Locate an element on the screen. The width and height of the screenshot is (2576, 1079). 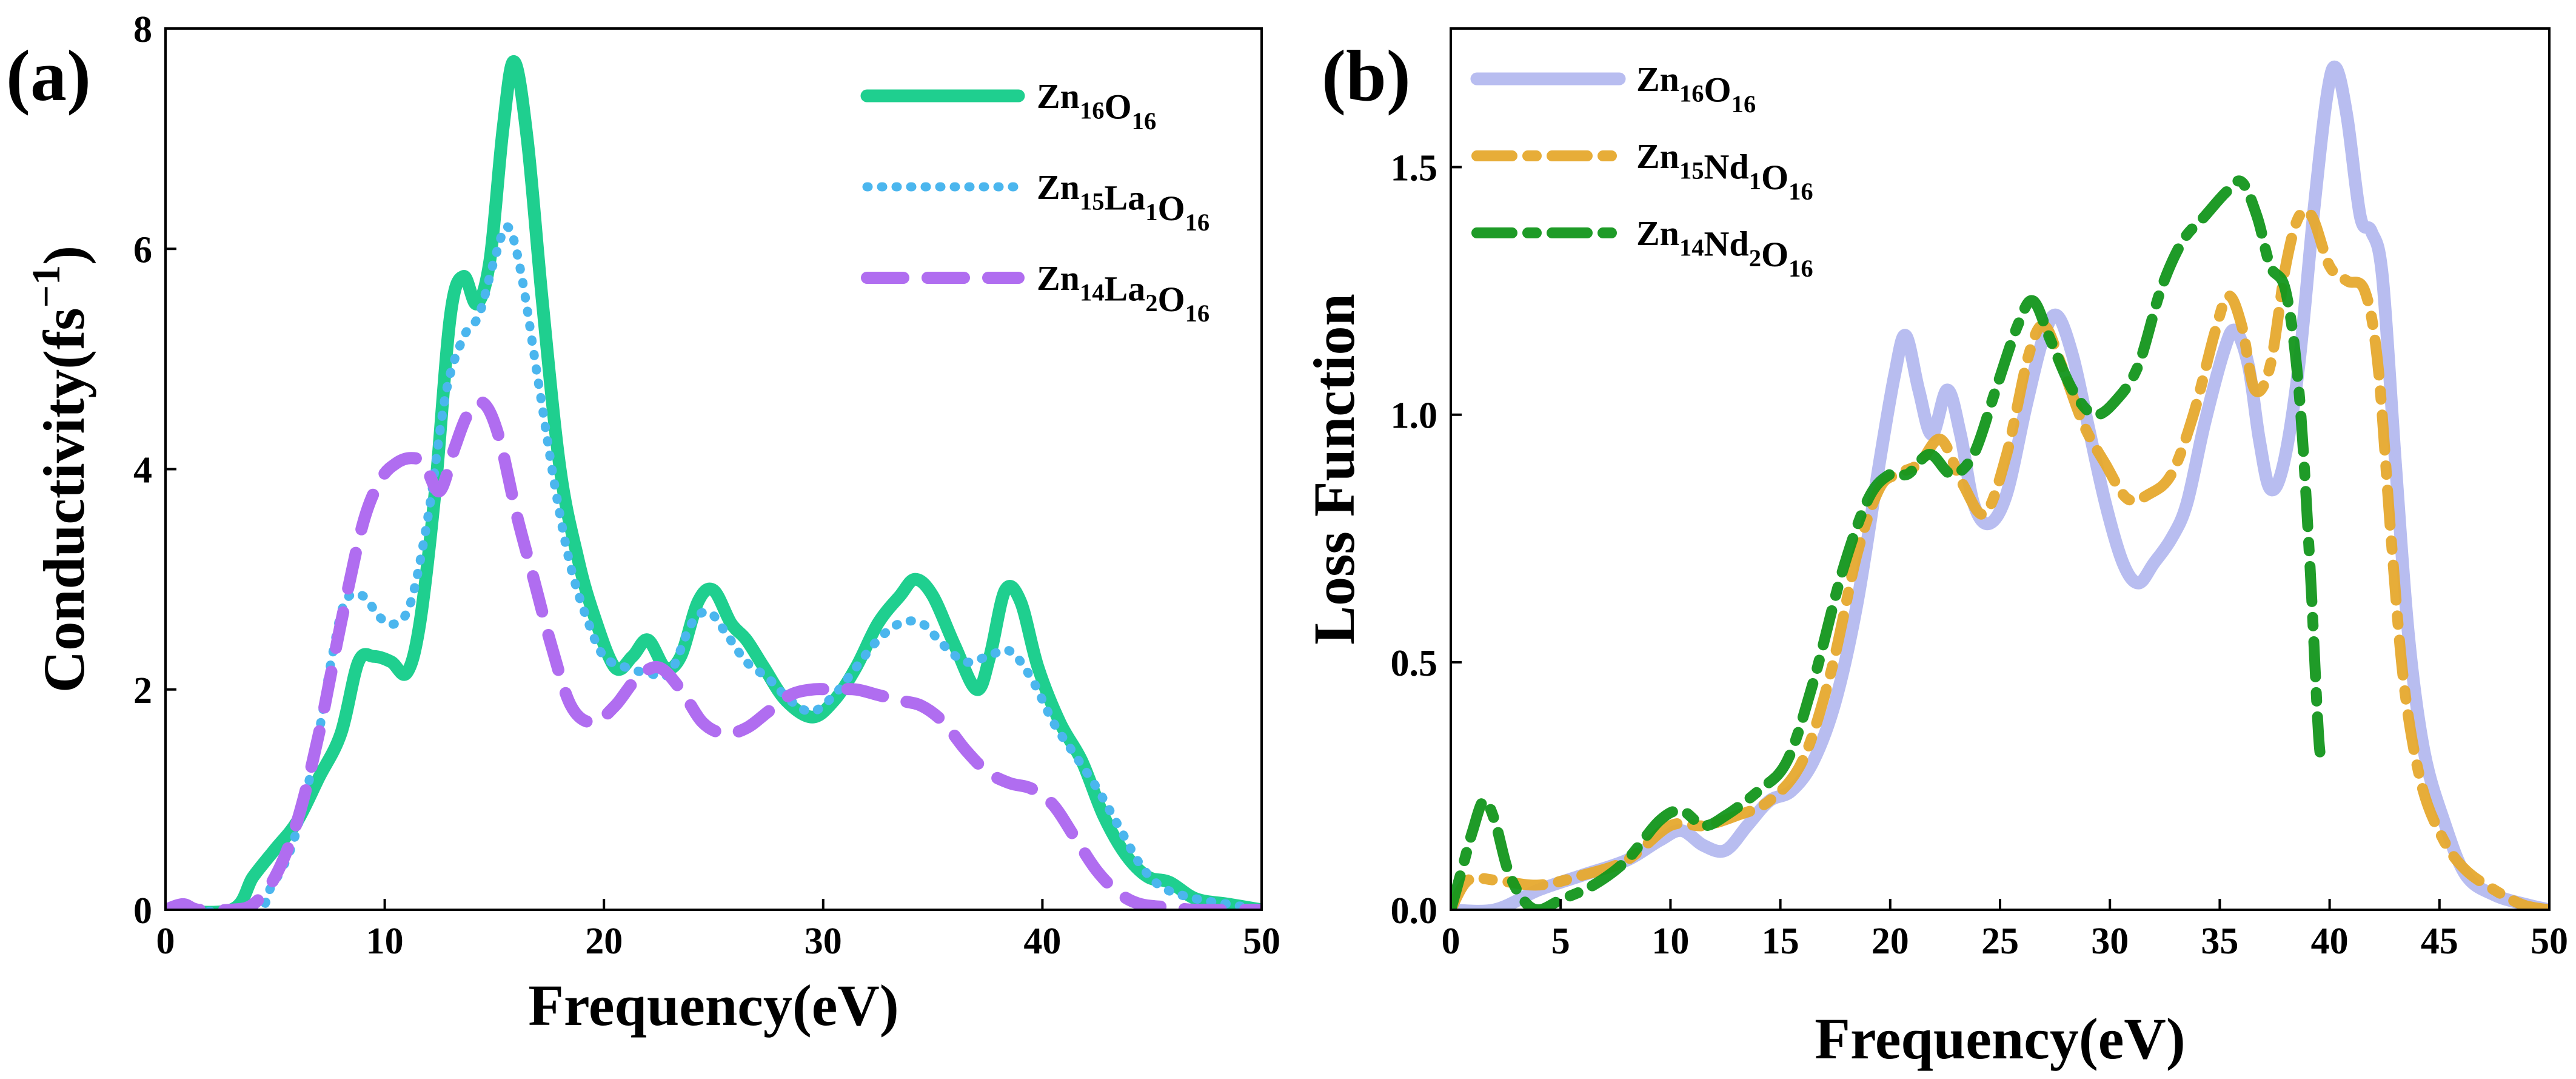
y-tick-label: 0.0 is located at coordinates (1414, 911).